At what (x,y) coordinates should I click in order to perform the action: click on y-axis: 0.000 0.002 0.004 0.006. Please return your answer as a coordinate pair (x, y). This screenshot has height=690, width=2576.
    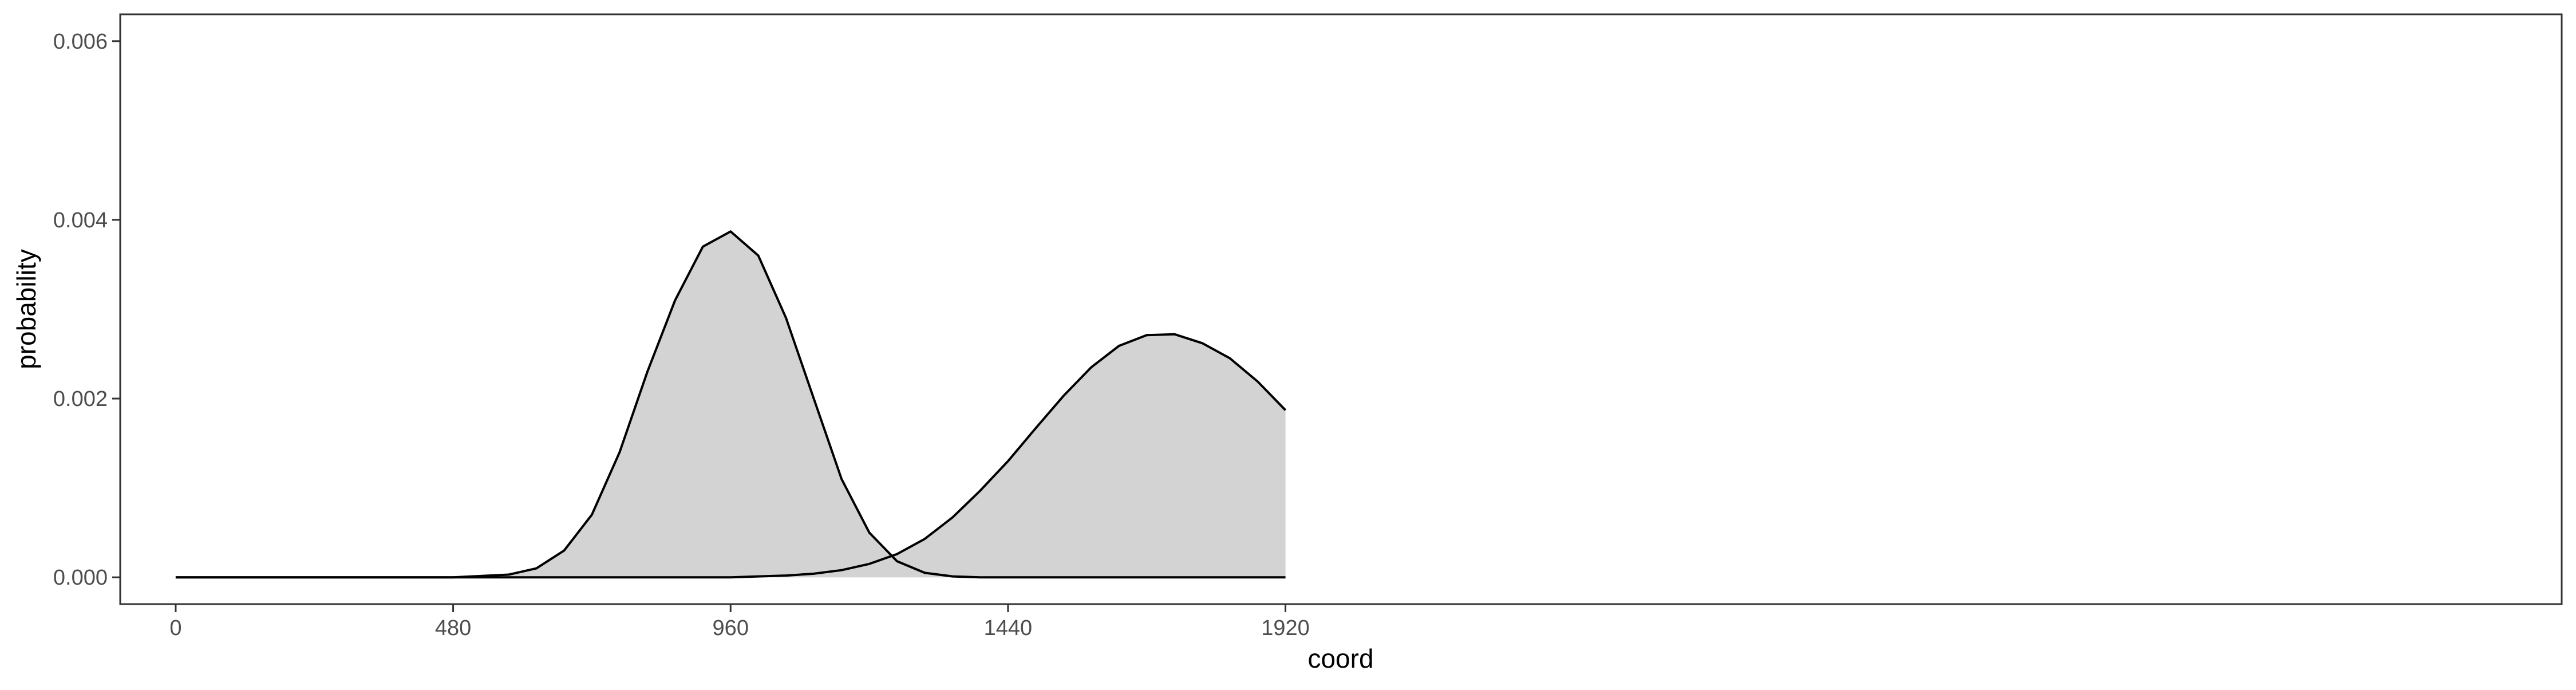
    Looking at the image, I should click on (86, 310).